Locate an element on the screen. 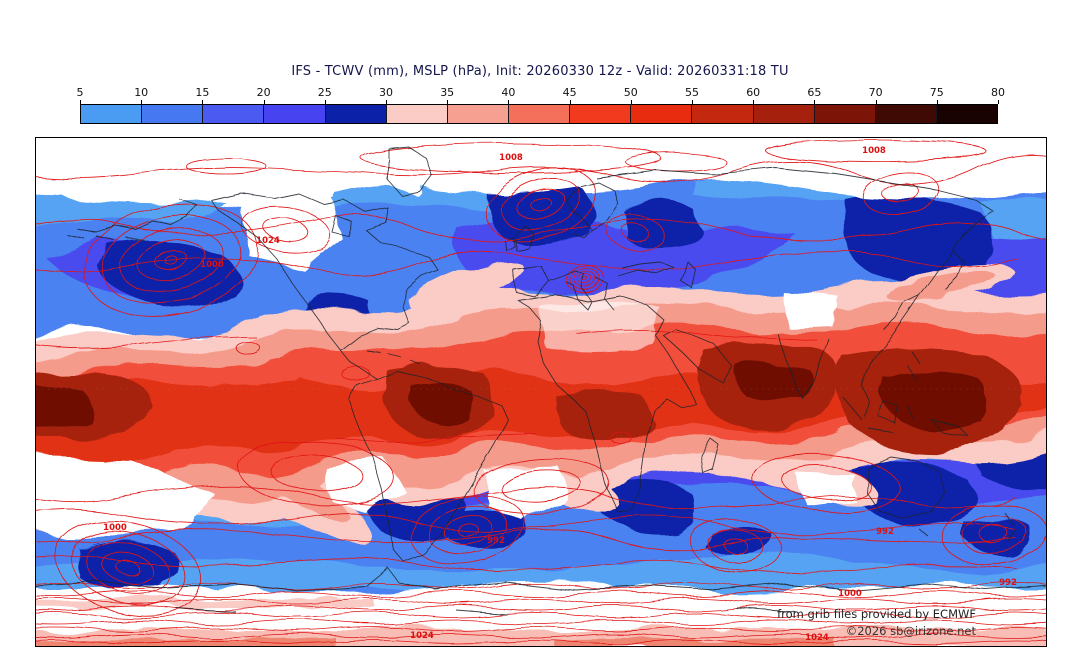 The width and height of the screenshot is (1080, 658). colorbar-tick-label: 60 is located at coordinates (753, 92).